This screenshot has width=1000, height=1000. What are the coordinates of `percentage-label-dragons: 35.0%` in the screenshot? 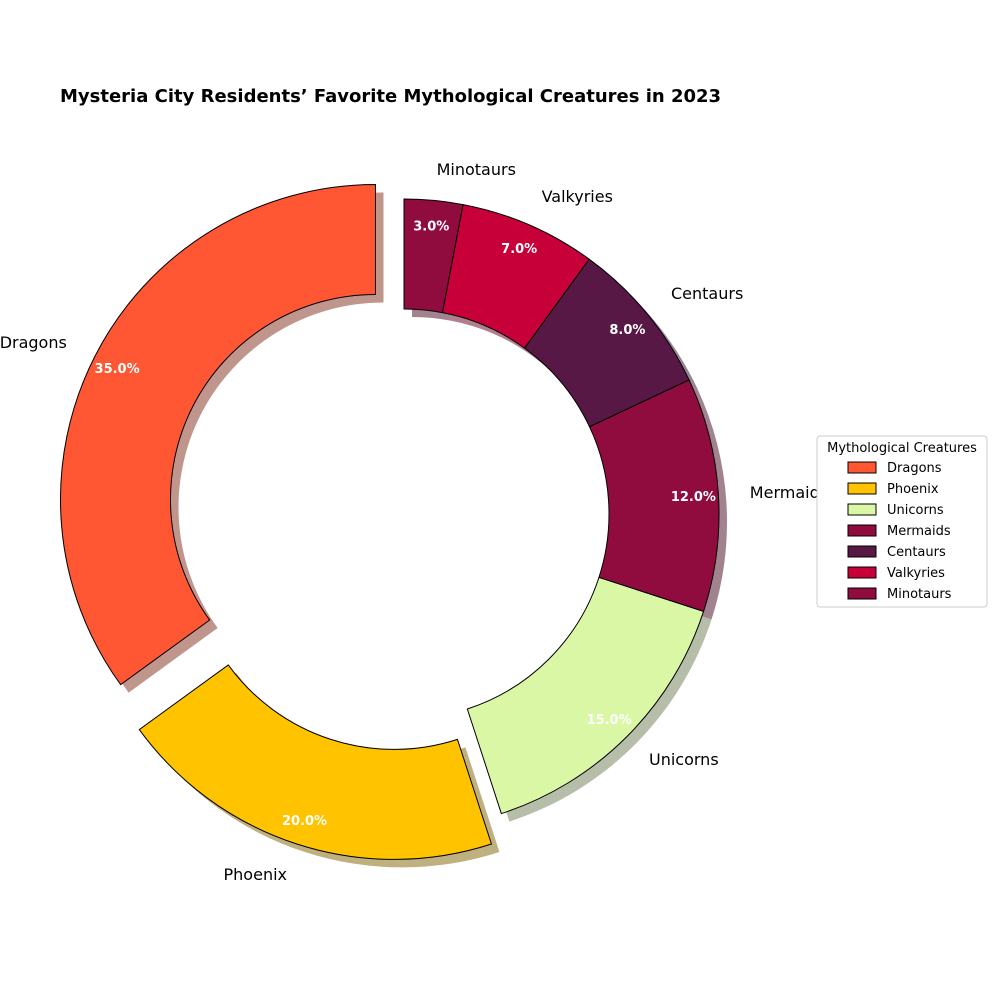 It's located at (117, 369).